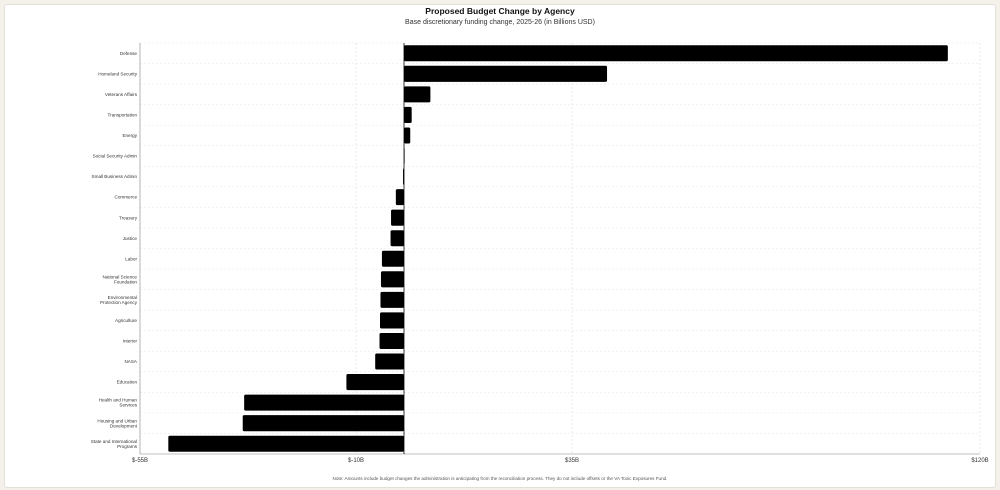 The height and width of the screenshot is (490, 1000). I want to click on category-label: Treasury, so click(128, 217).